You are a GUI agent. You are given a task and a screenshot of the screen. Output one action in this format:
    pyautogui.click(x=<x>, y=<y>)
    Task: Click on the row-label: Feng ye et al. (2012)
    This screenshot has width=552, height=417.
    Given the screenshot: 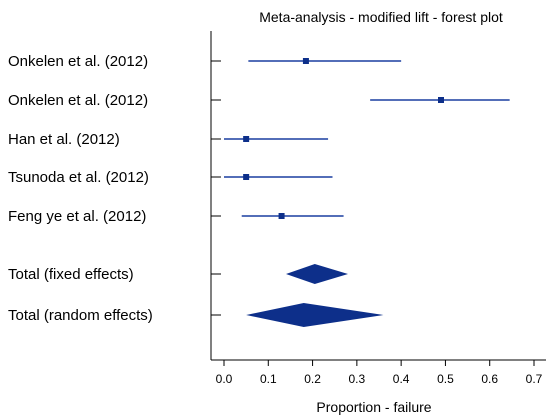 What is the action you would take?
    pyautogui.click(x=77, y=216)
    